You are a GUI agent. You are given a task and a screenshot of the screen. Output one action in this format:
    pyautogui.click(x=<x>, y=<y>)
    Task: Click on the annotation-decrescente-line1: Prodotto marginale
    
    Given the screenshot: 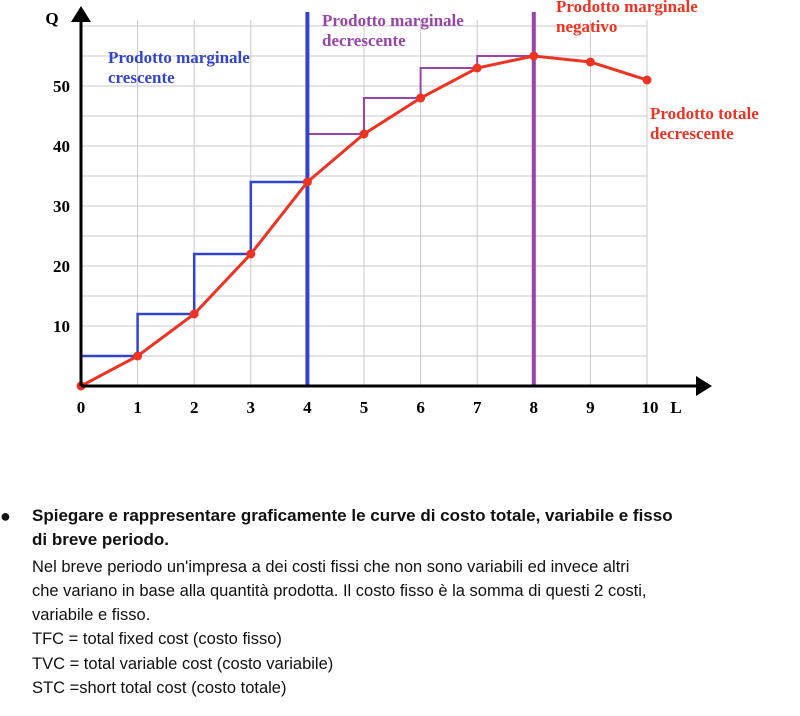 What is the action you would take?
    pyautogui.click(x=393, y=20)
    